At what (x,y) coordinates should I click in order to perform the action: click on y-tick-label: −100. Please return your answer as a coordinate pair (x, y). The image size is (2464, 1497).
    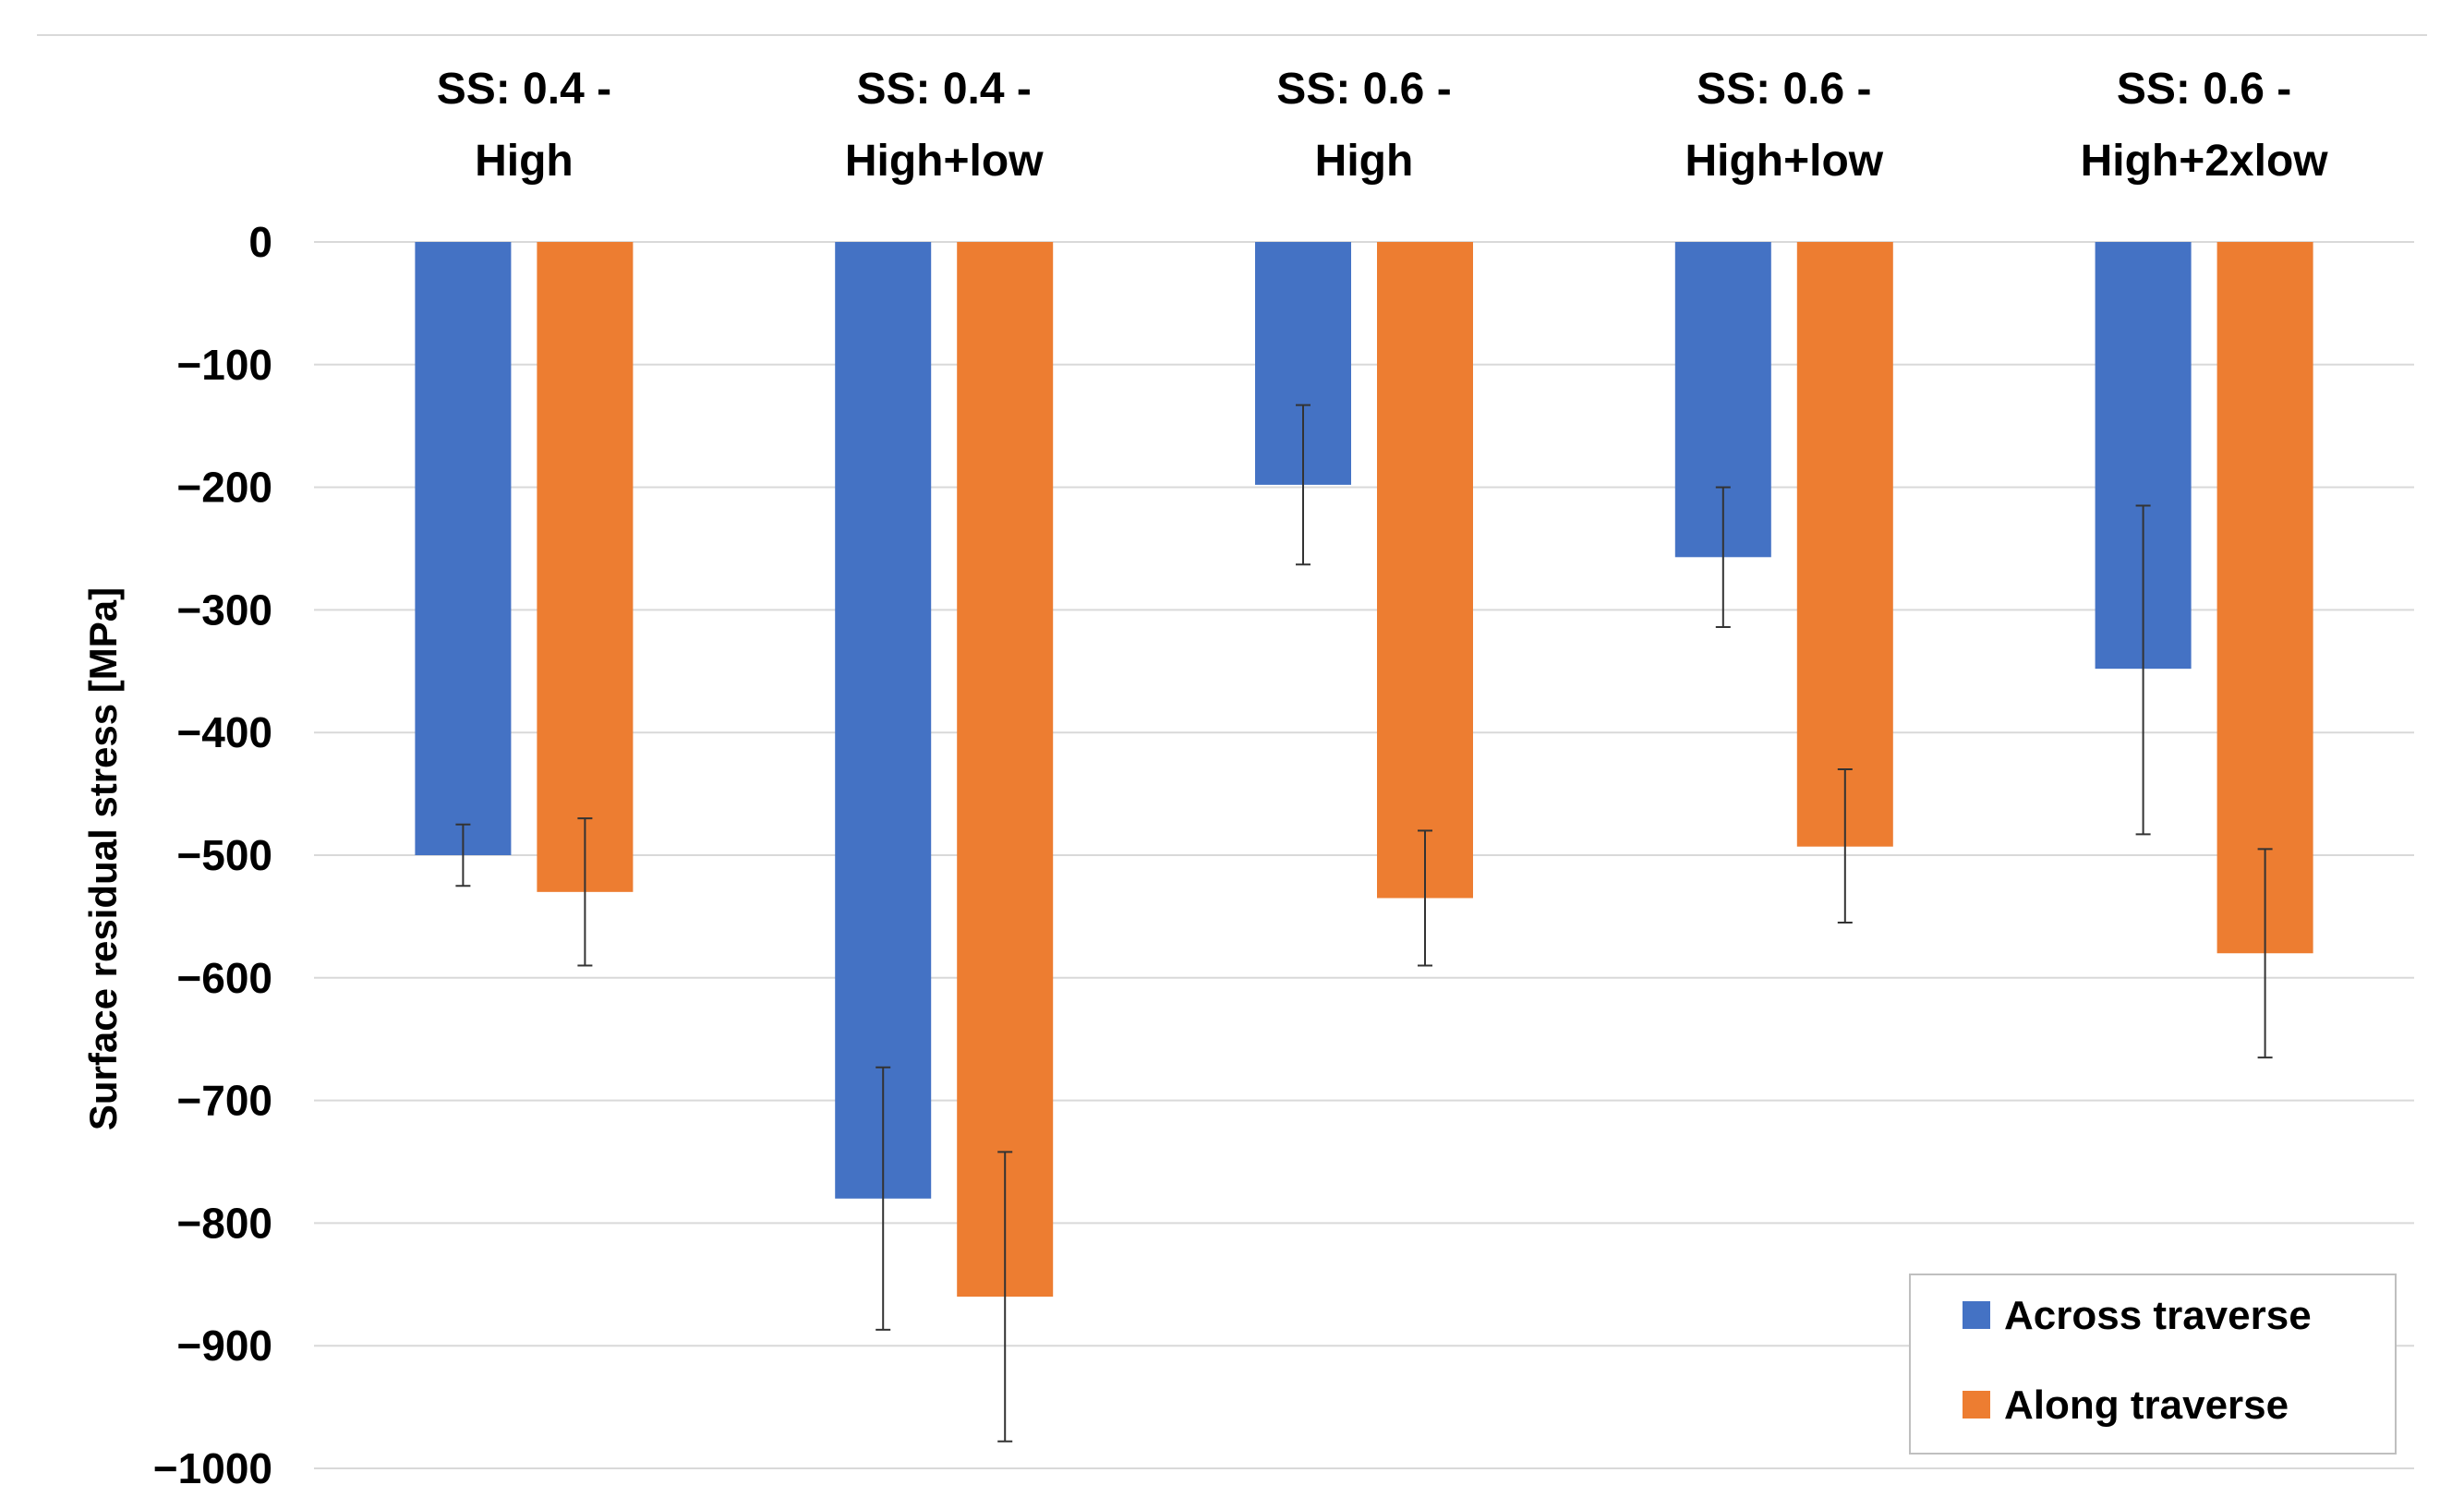
    Looking at the image, I should click on (224, 365).